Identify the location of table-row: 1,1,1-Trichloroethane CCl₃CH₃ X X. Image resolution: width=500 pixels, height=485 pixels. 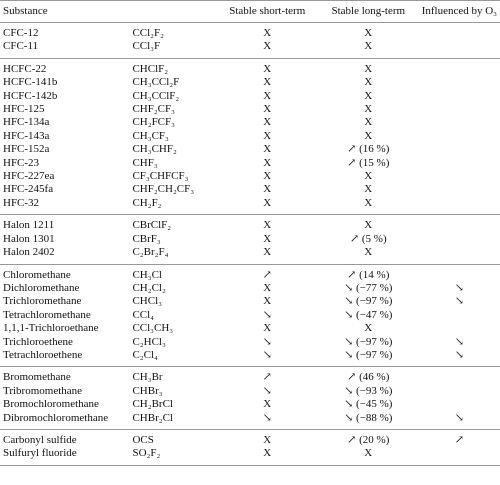
(250, 328).